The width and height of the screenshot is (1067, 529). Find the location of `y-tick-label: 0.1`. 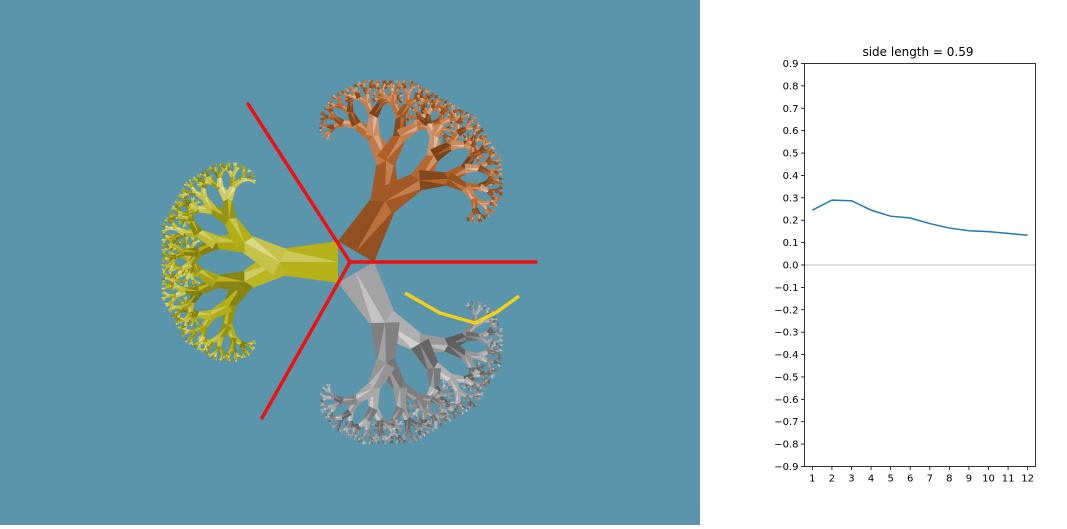

y-tick-label: 0.1 is located at coordinates (791, 243).